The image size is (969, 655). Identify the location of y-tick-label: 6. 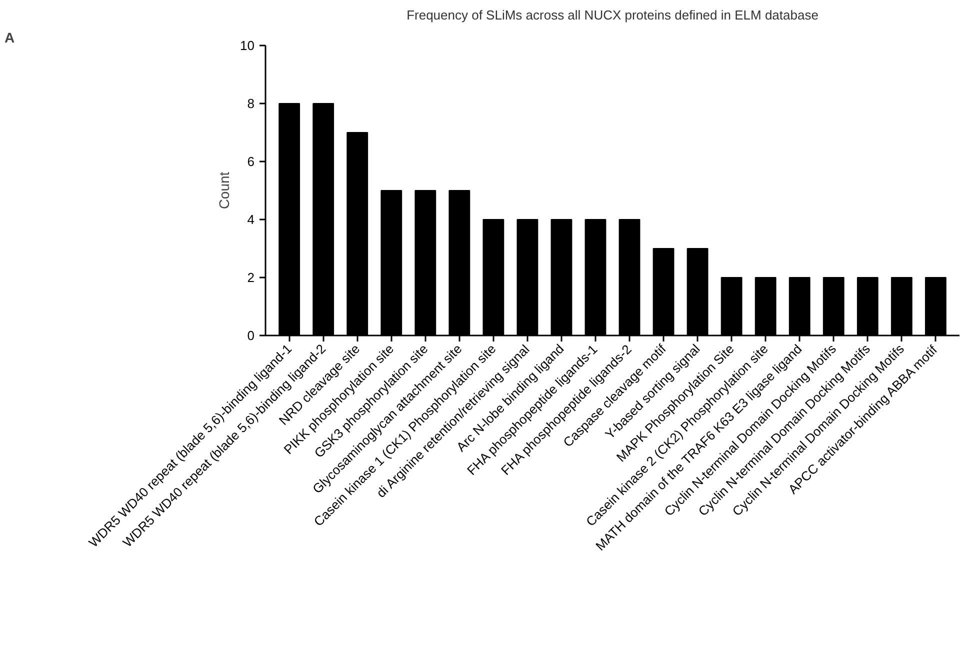
(251, 161).